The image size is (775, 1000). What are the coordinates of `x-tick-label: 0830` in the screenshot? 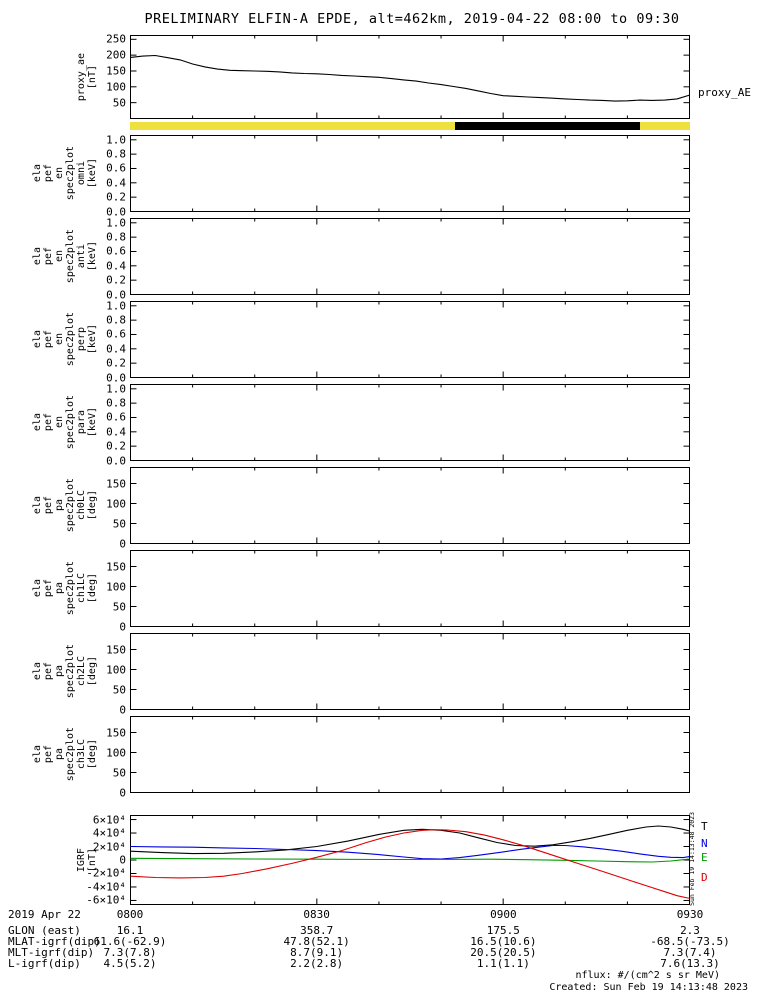 It's located at (316, 914).